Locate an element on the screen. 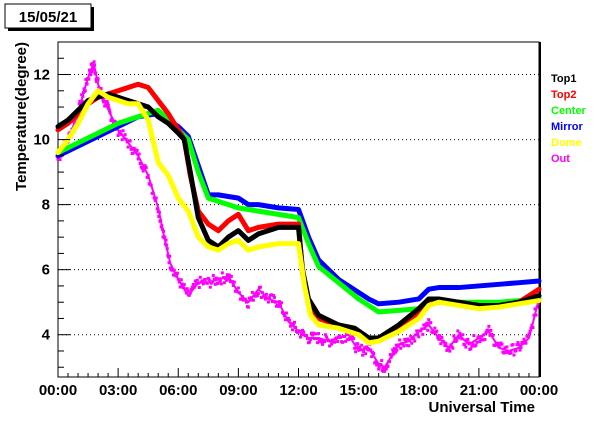  legend-entry-center: Center is located at coordinates (569, 111).